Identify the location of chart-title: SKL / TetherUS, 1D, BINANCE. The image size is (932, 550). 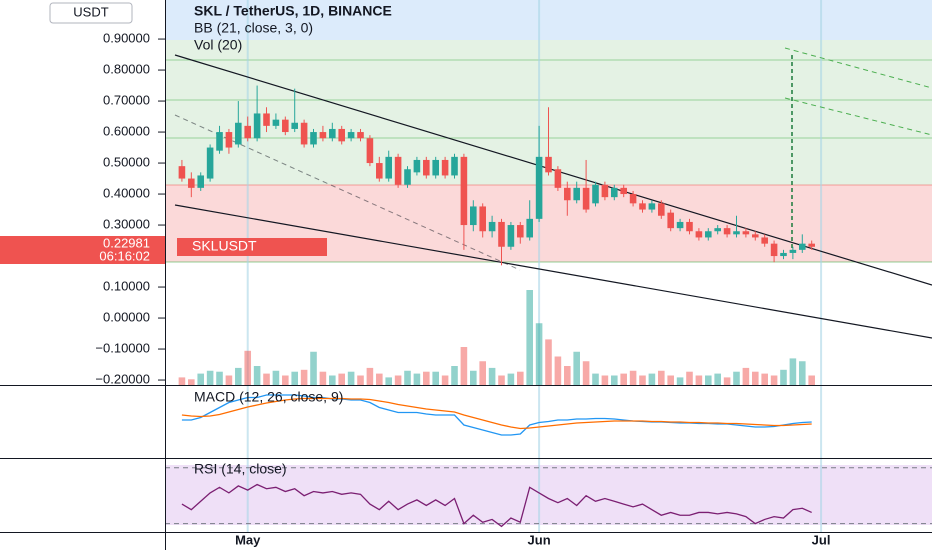
(293, 11).